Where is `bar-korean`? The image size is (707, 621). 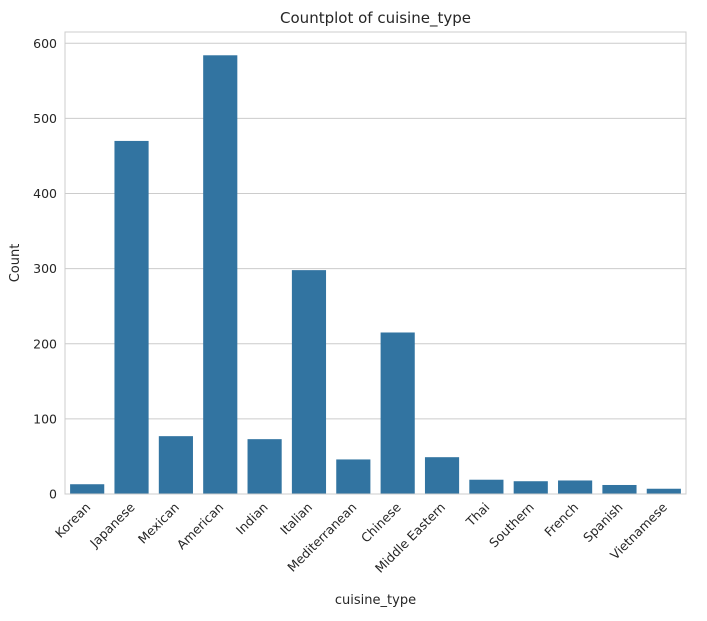 bar-korean is located at coordinates (87, 489).